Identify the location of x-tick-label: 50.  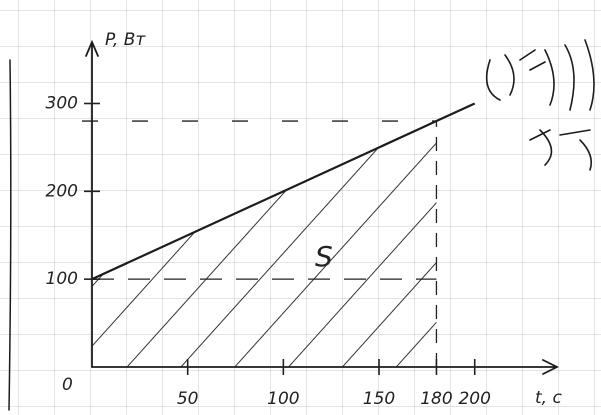
(188, 399).